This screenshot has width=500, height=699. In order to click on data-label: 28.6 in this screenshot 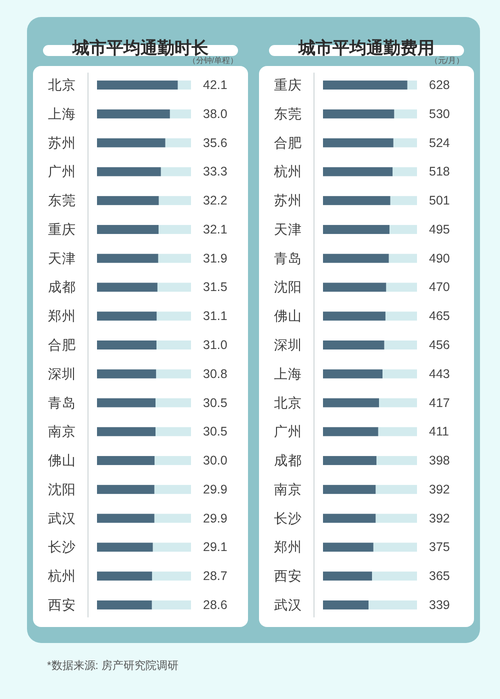, I will do `click(215, 605)`.